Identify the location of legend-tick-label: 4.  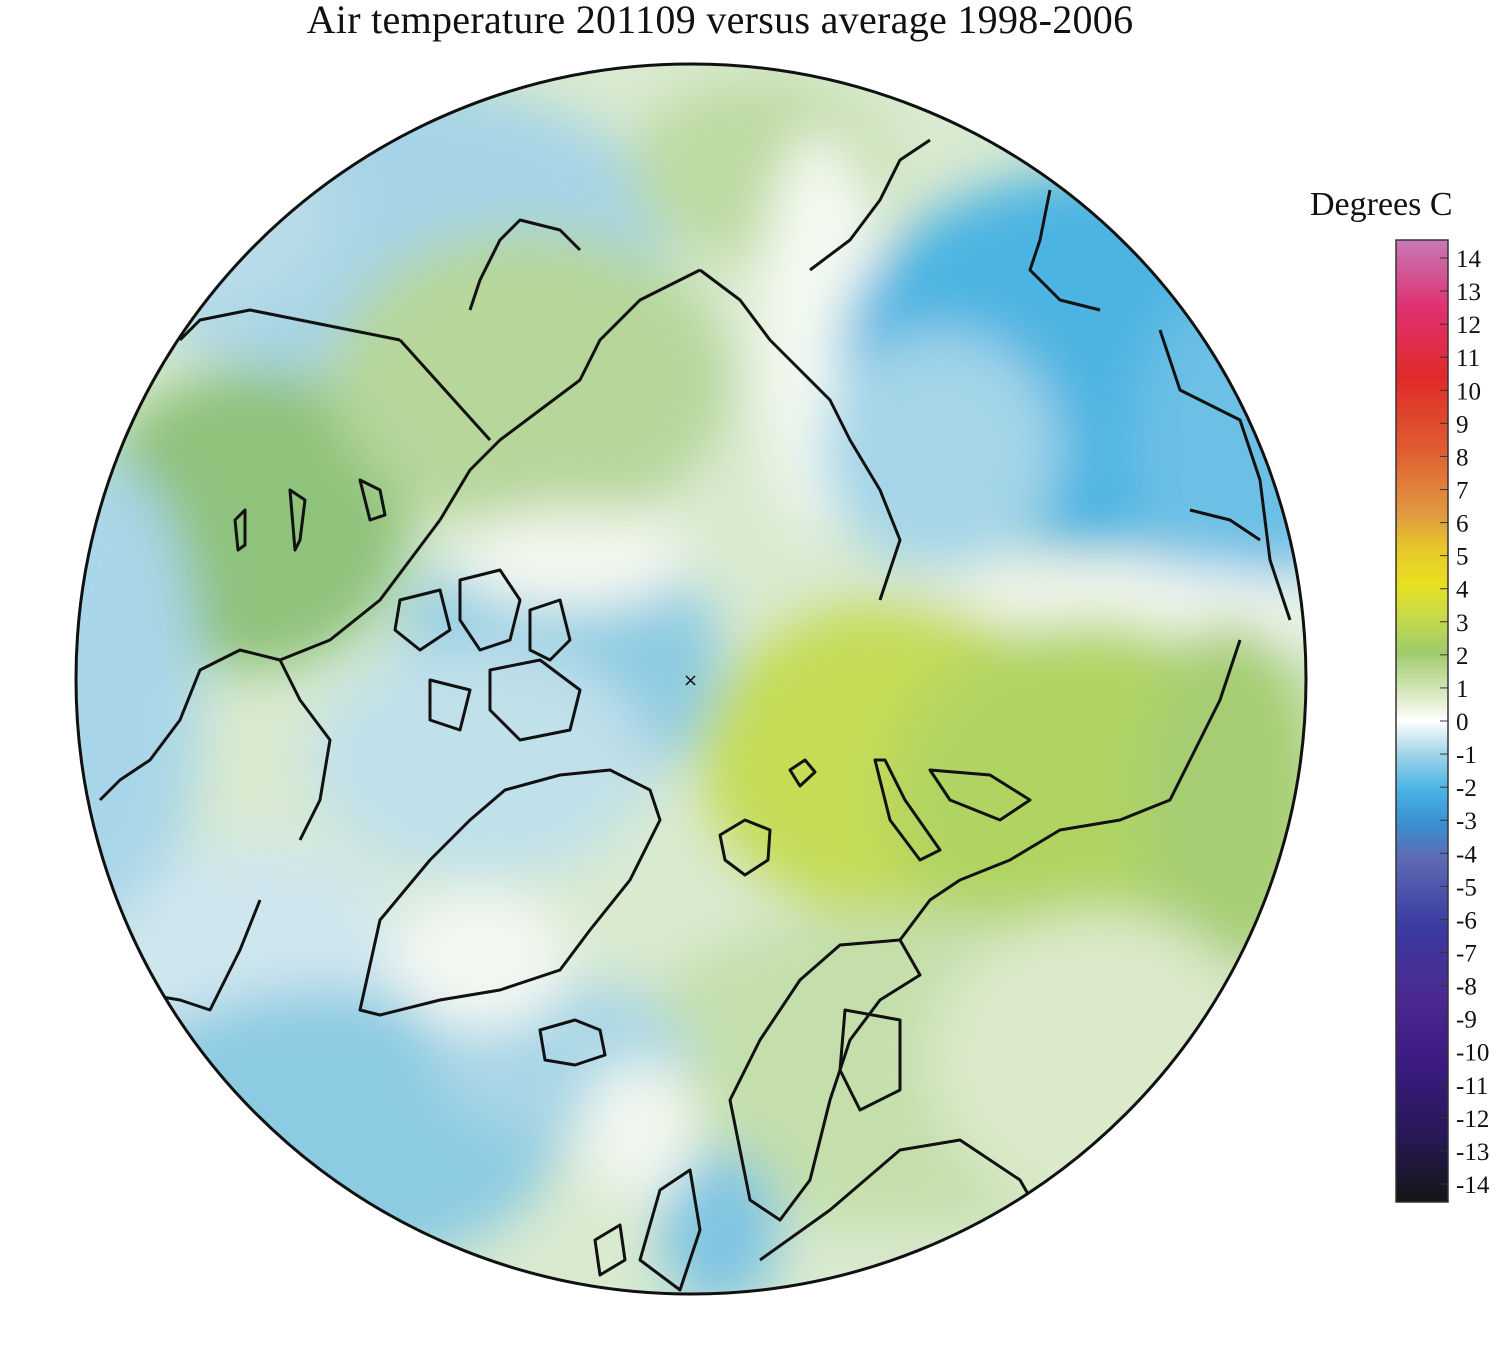
(1462, 590).